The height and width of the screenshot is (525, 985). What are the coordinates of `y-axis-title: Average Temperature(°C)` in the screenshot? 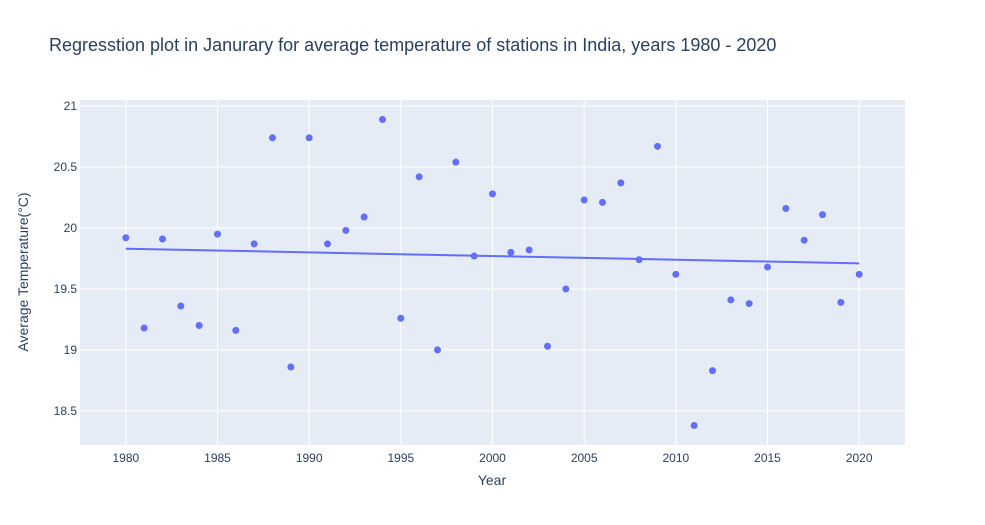 It's located at (23, 271).